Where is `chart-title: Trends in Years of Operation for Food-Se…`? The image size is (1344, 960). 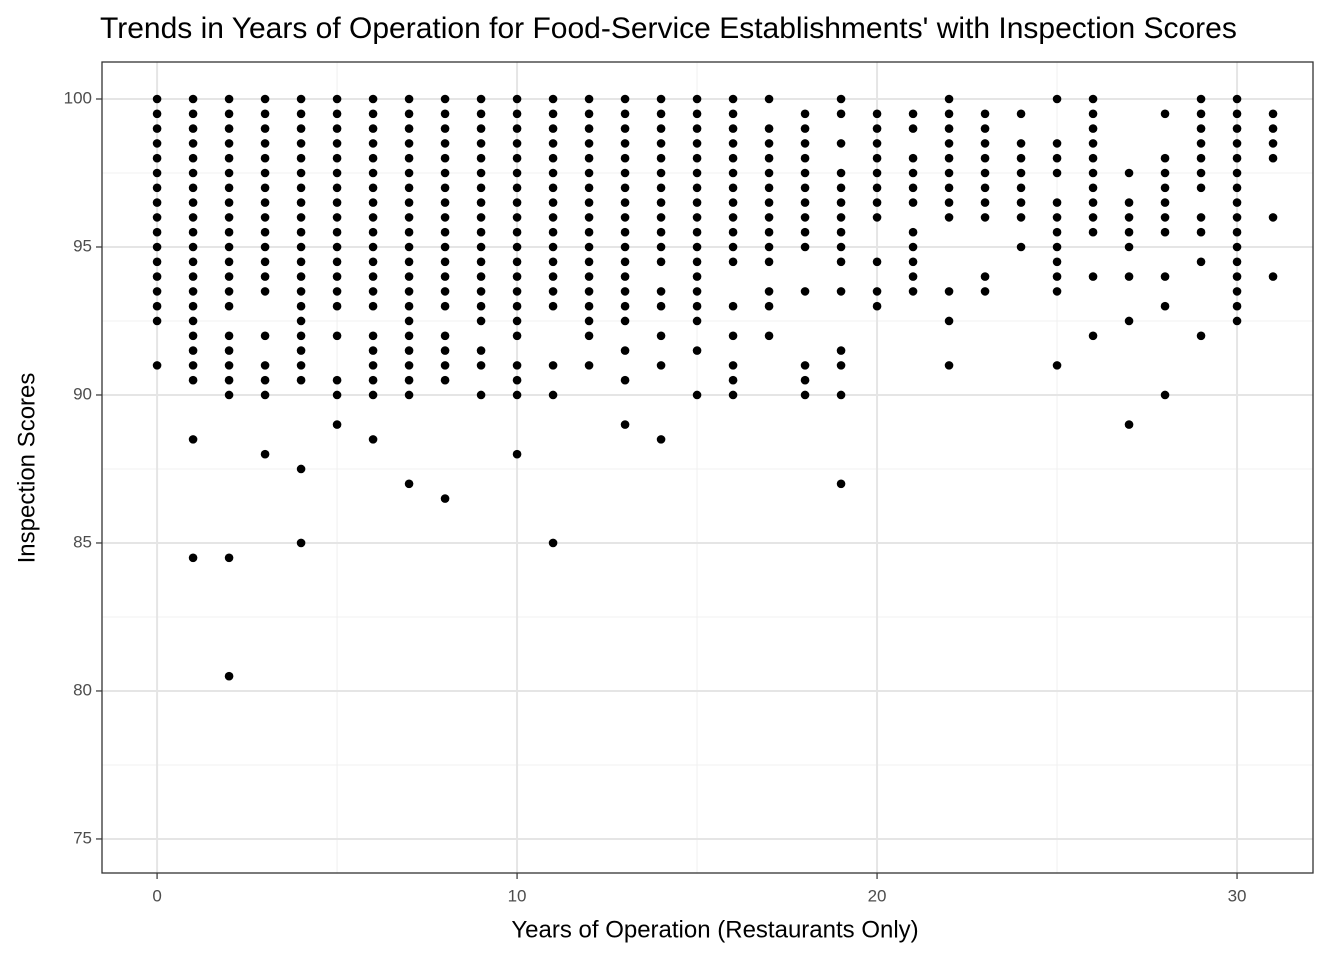 chart-title: Trends in Years of Operation for Food-Se… is located at coordinates (668, 28).